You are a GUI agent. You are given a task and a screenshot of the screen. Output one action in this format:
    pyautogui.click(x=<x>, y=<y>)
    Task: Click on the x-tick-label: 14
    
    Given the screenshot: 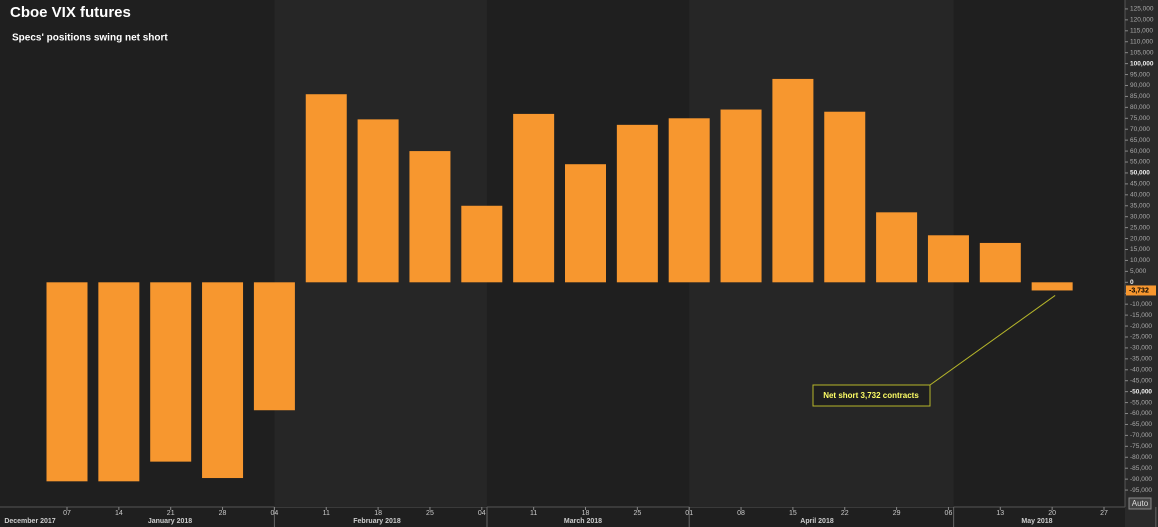 What is the action you would take?
    pyautogui.click(x=119, y=513)
    